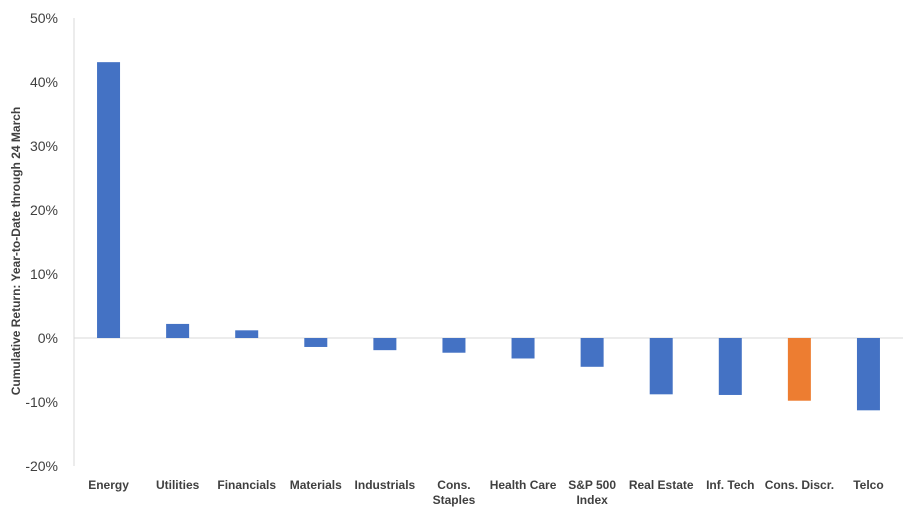 This screenshot has width=903, height=522. What do you see at coordinates (799, 485) in the screenshot?
I see `category-label: Cons. Discr.` at bounding box center [799, 485].